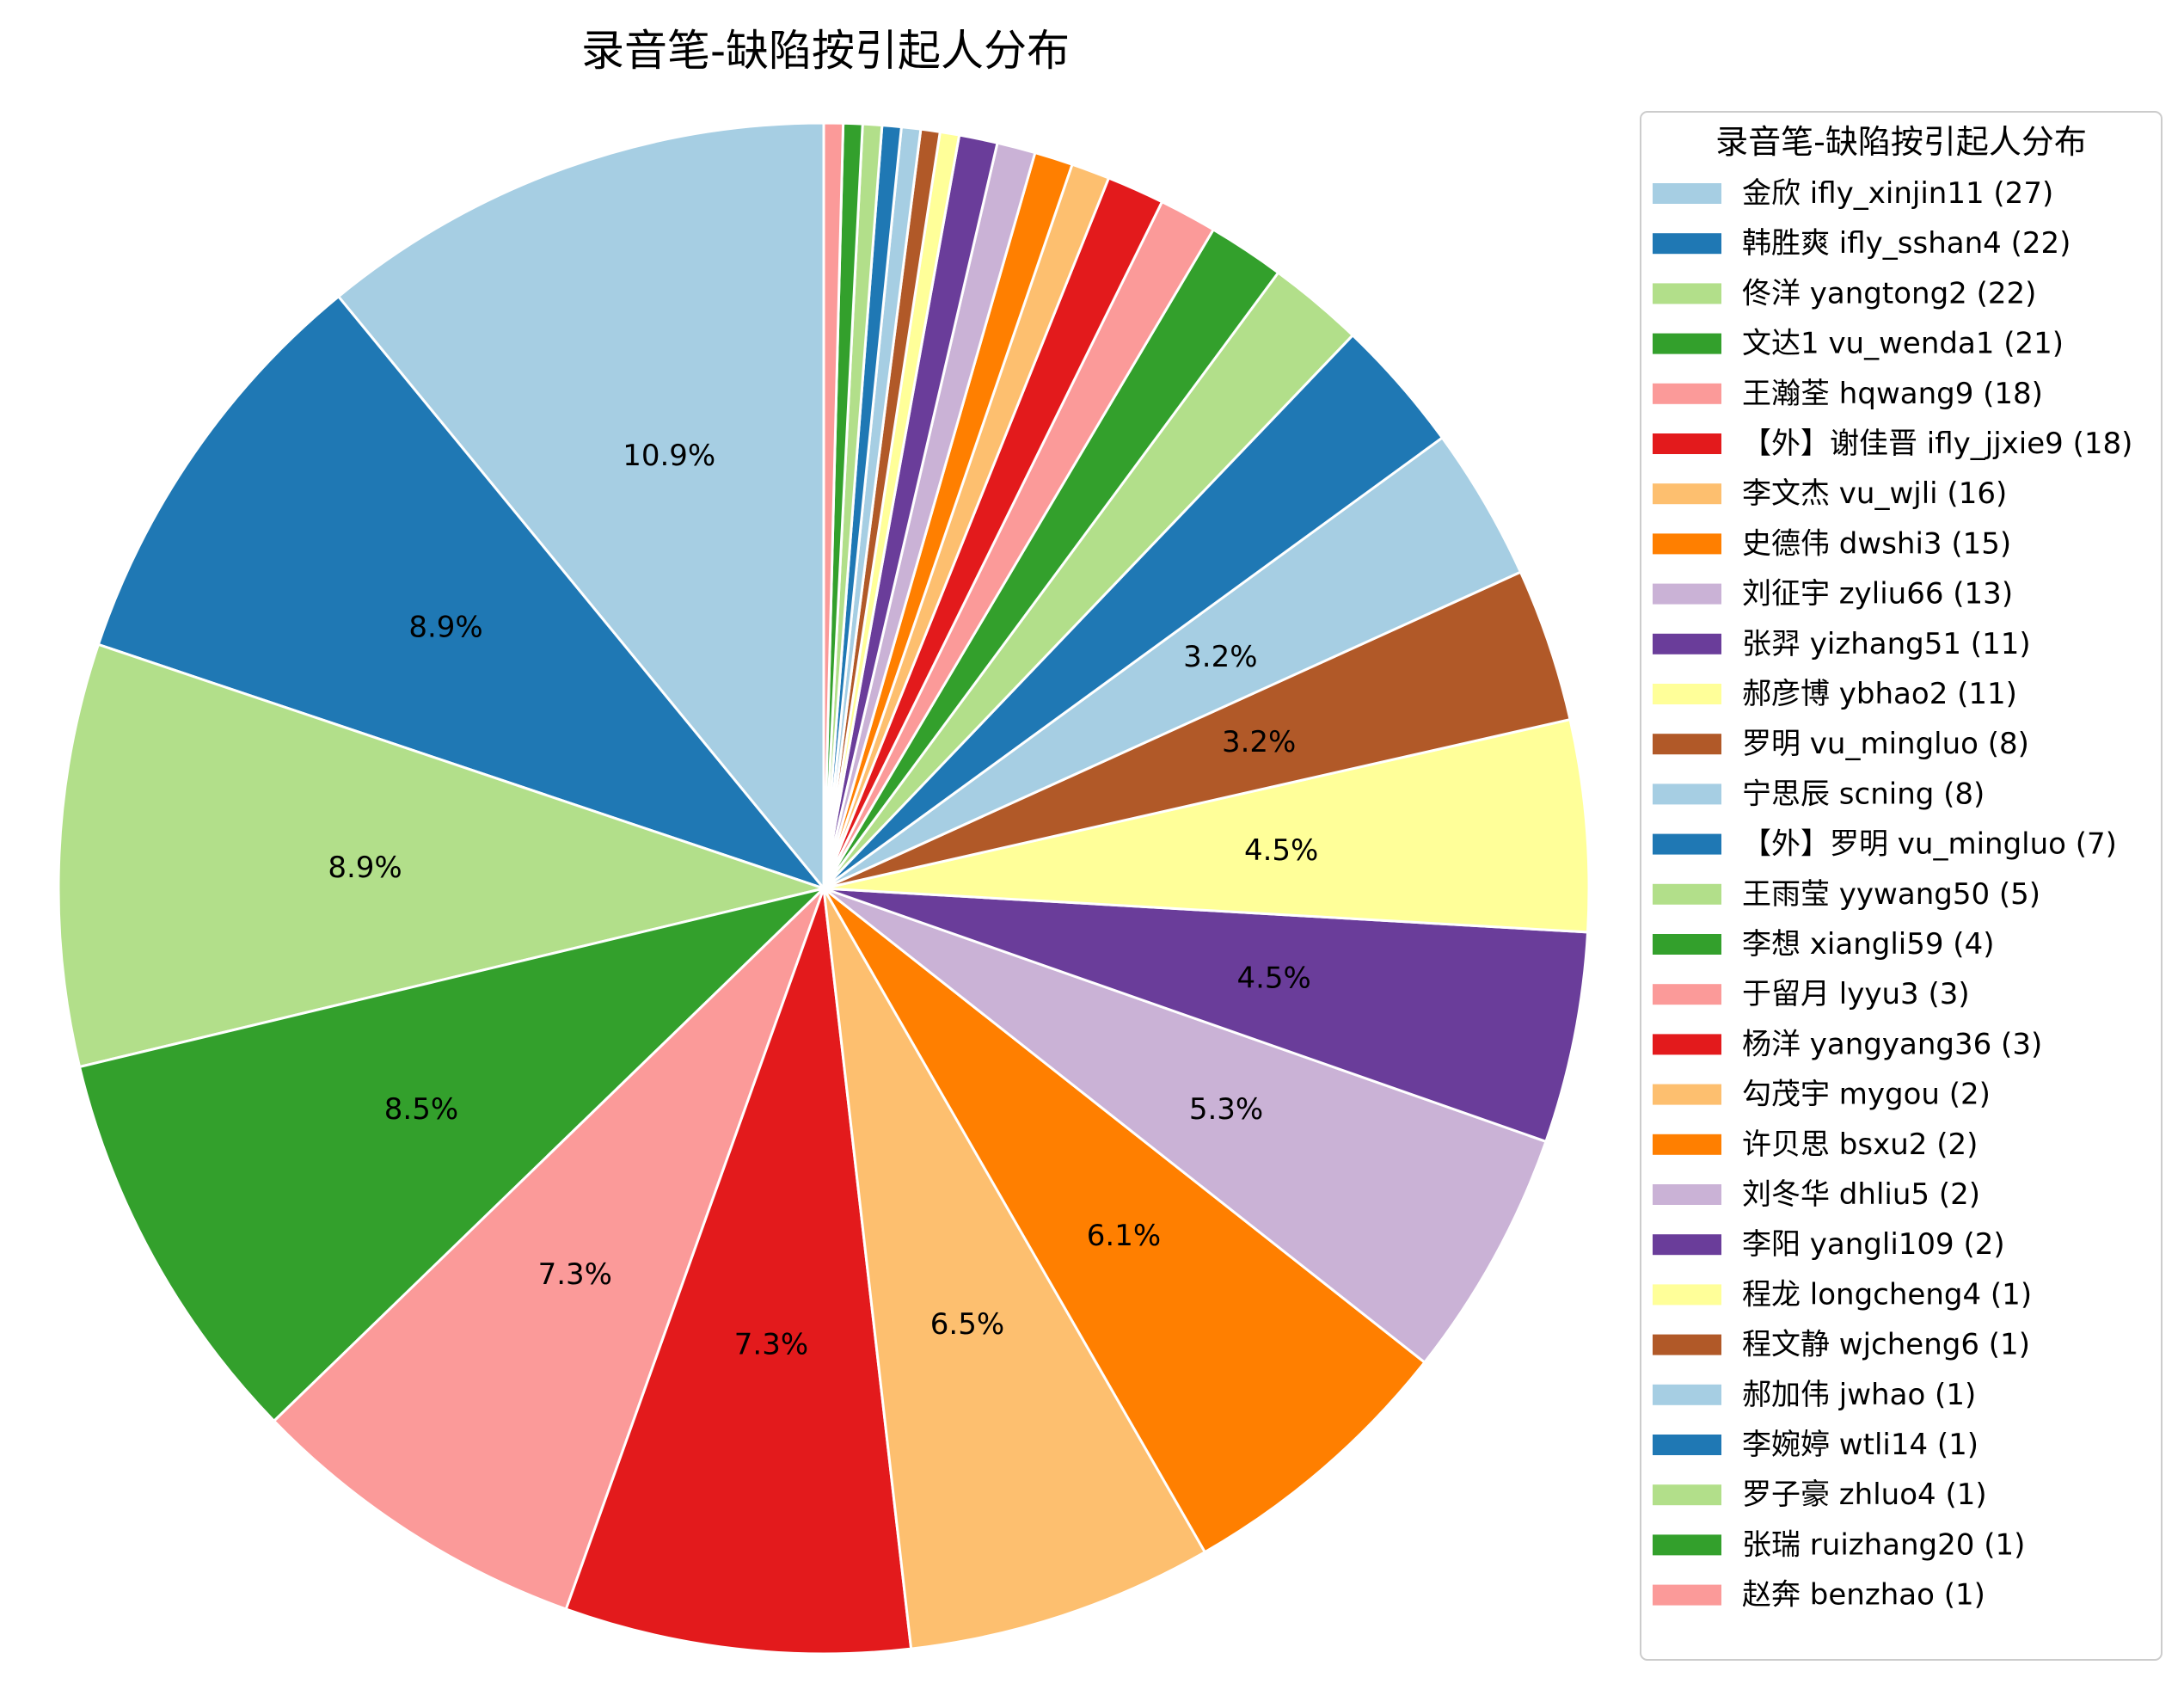 This screenshot has width=2184, height=1702. What do you see at coordinates (771, 1345) in the screenshot?
I see `pie-percent-label-6: 7.3%` at bounding box center [771, 1345].